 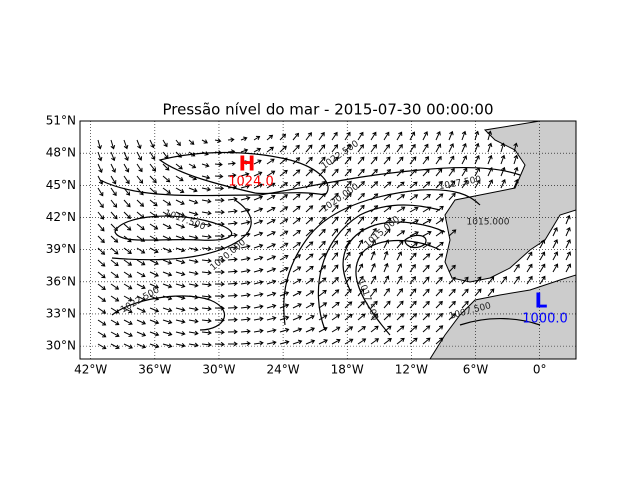 I want to click on isobar-label: 1015.000, so click(x=383, y=232).